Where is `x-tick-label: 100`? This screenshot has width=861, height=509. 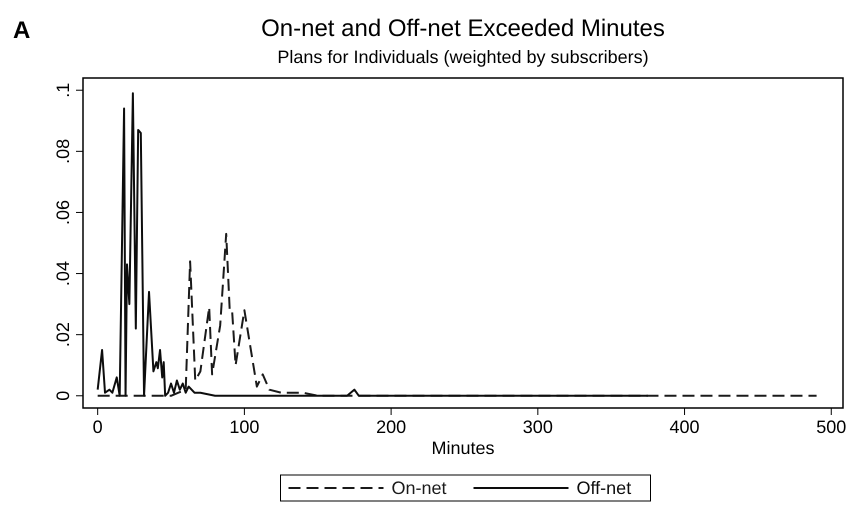 x-tick-label: 100 is located at coordinates (244, 427).